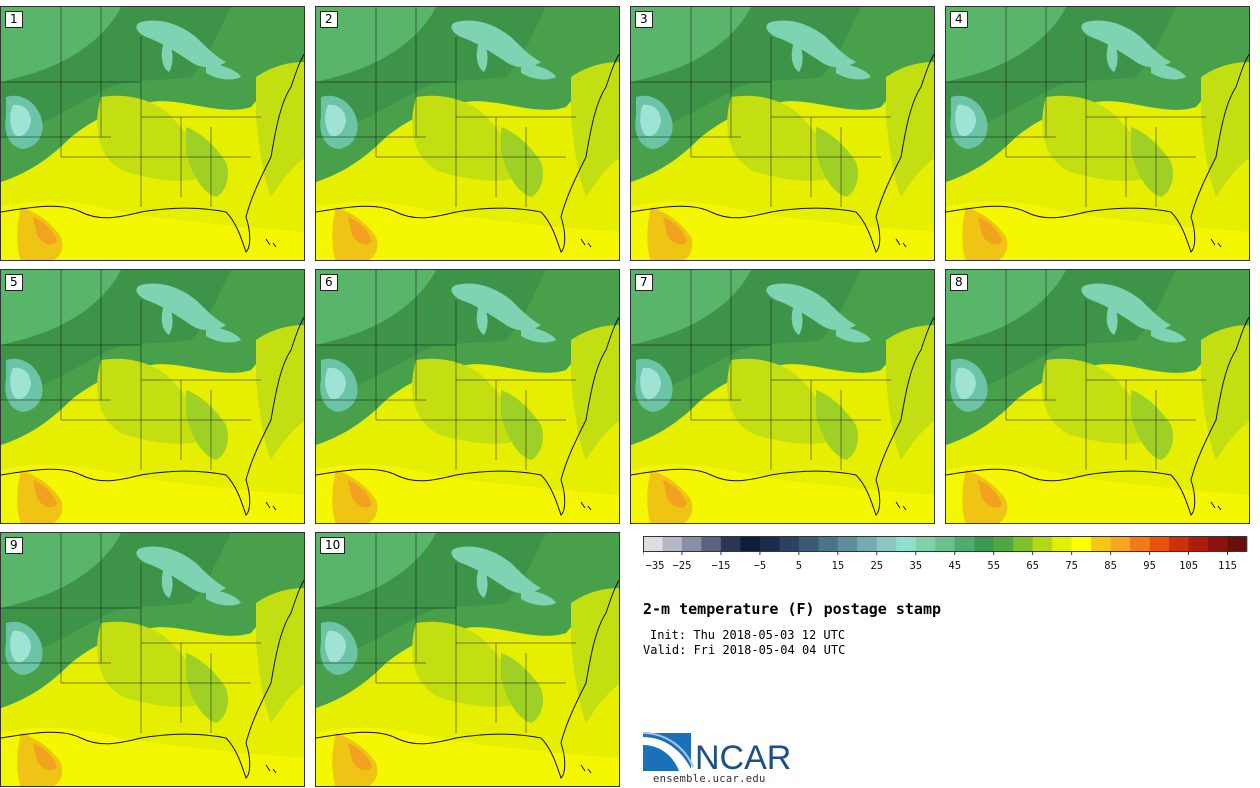 This screenshot has width=1260, height=788. I want to click on chart-title: 2-m temperature (F) postage stamp, so click(792, 609).